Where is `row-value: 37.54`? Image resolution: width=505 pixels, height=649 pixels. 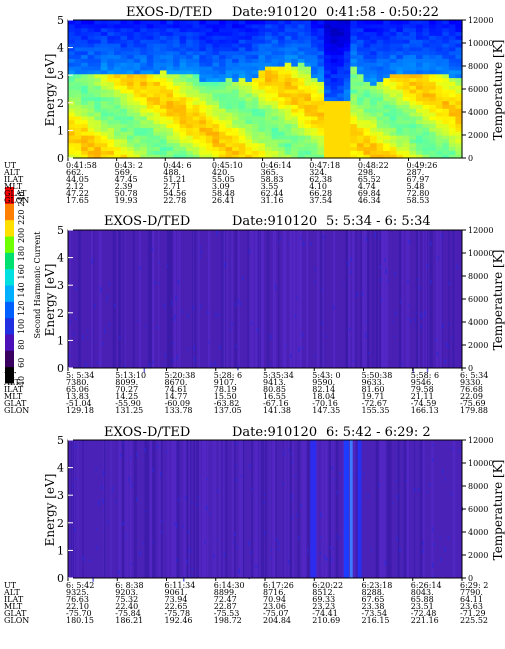
row-value: 37.54 is located at coordinates (320, 200).